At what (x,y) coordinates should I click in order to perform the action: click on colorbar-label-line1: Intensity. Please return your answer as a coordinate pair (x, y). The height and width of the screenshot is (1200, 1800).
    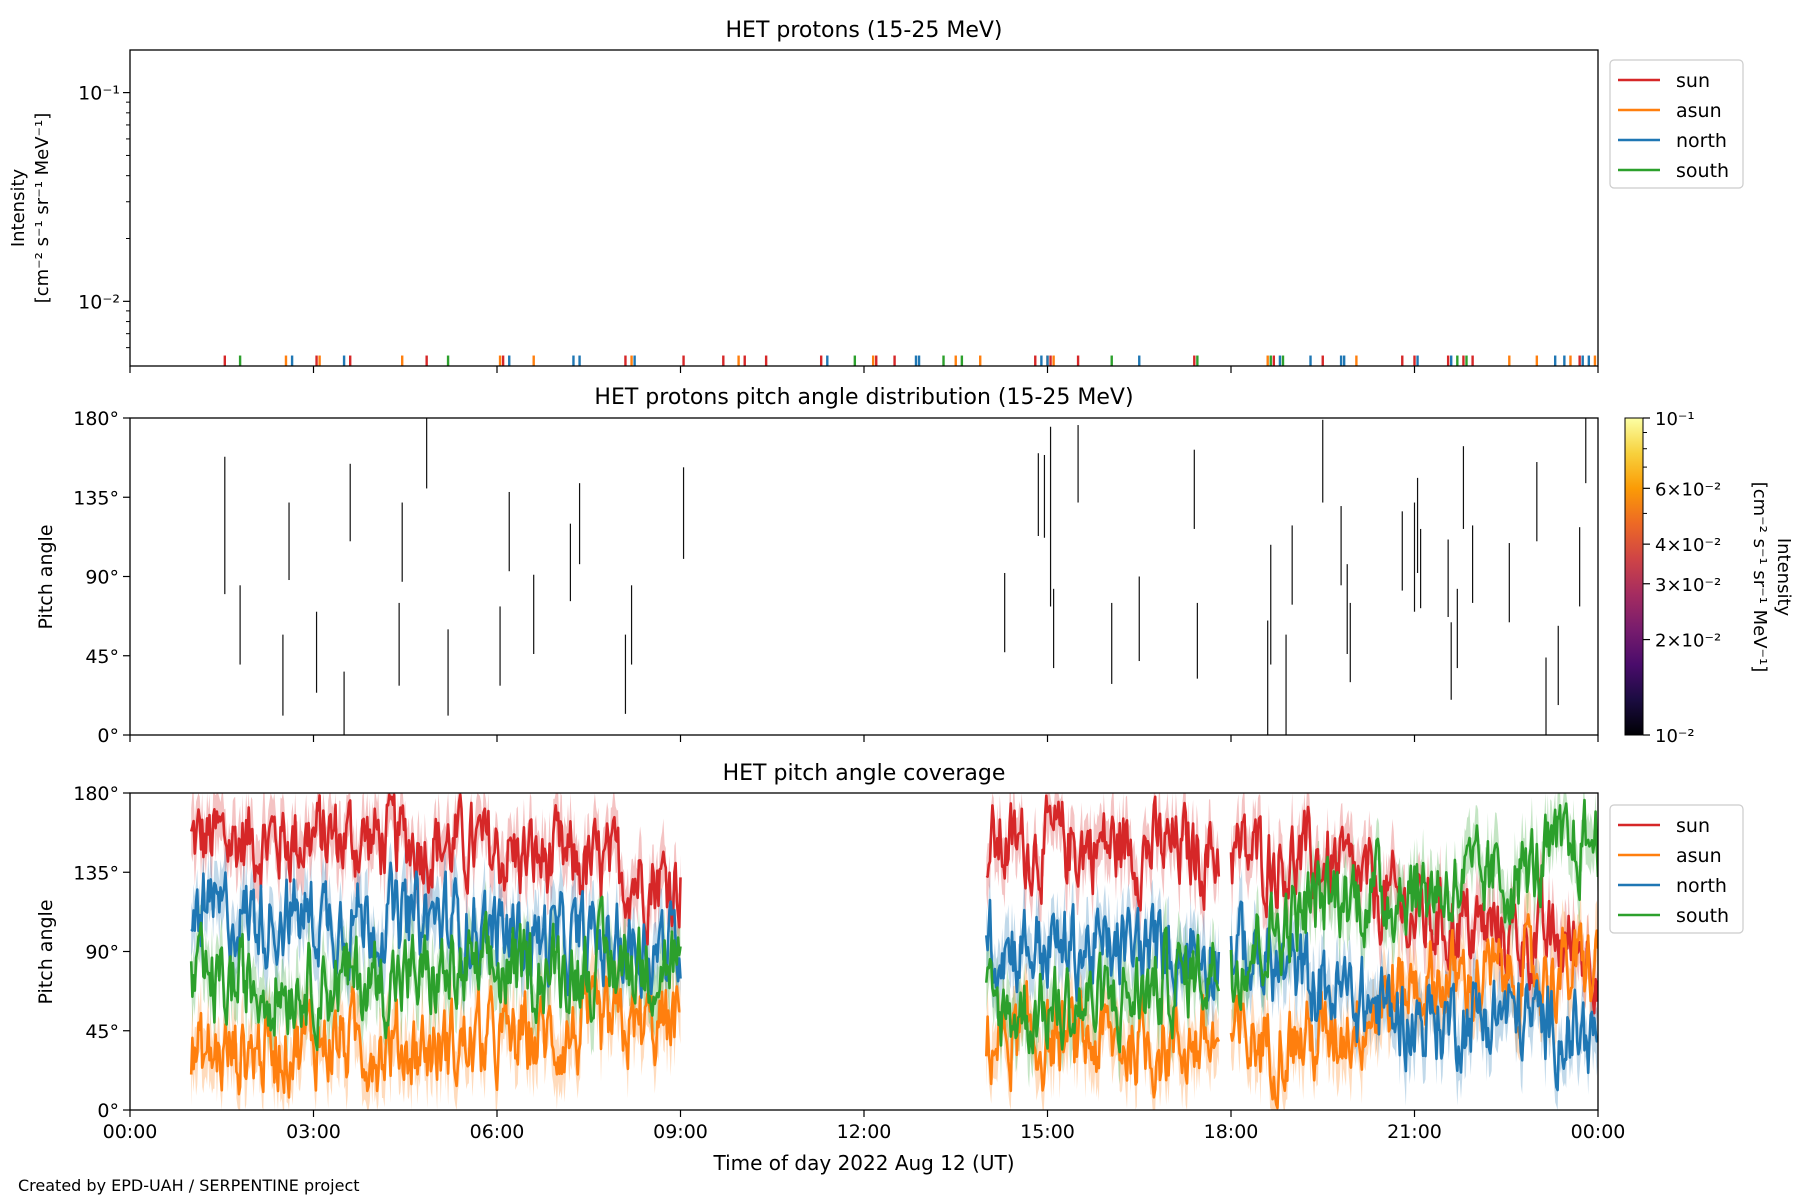
    Looking at the image, I should click on (1783, 577).